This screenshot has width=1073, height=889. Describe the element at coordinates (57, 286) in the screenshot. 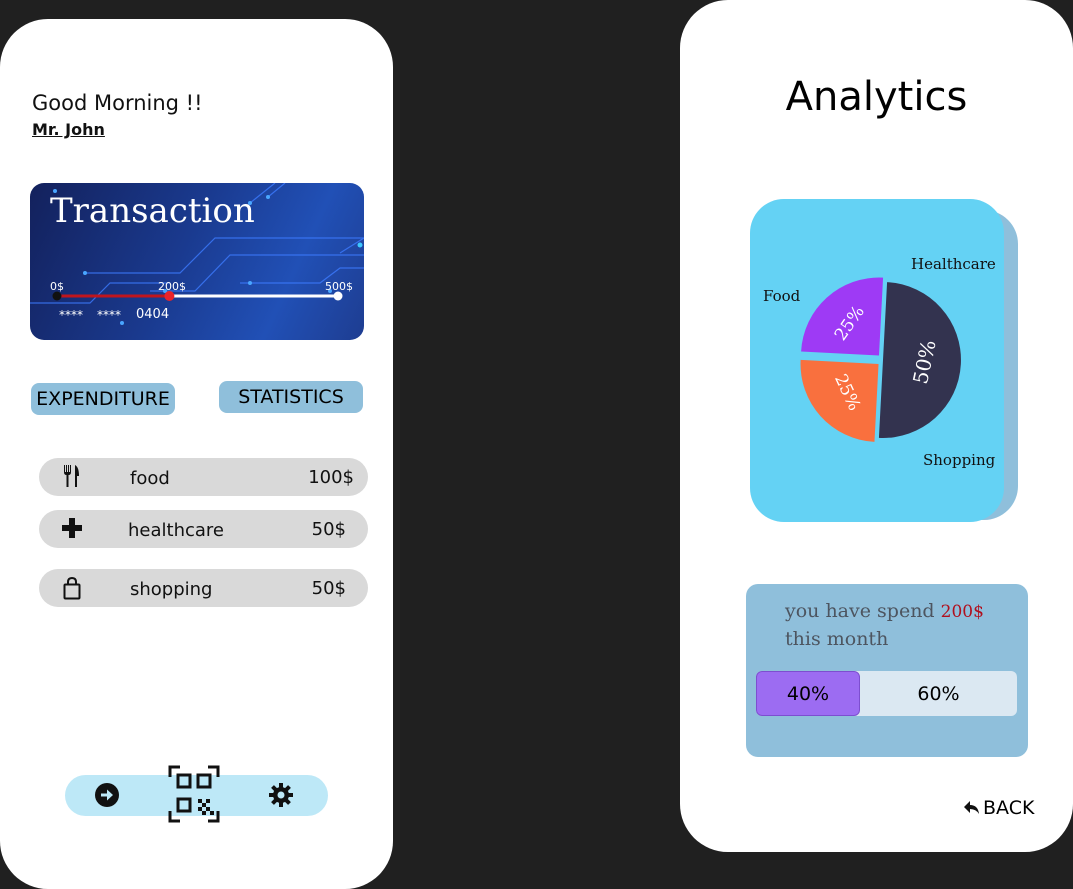

I see `scale-label-min: 0$` at that location.